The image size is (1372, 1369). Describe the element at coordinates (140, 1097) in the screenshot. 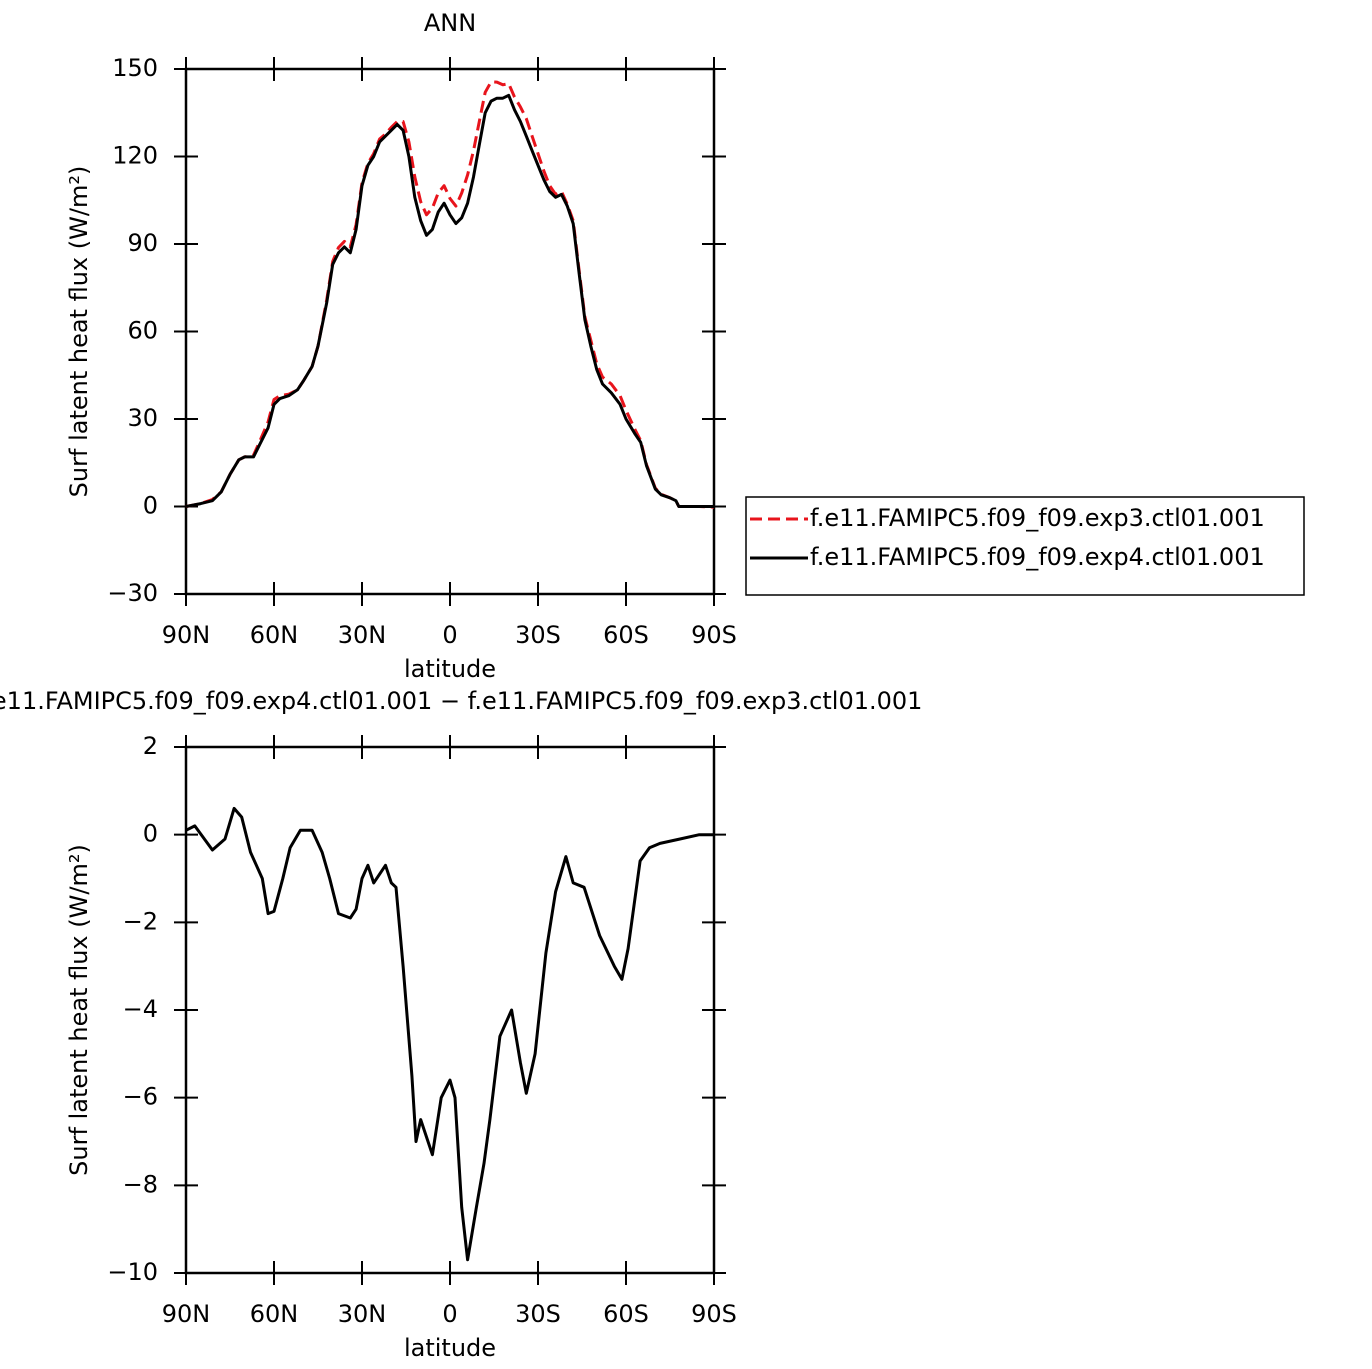

I see `y-tick-label: −6` at that location.